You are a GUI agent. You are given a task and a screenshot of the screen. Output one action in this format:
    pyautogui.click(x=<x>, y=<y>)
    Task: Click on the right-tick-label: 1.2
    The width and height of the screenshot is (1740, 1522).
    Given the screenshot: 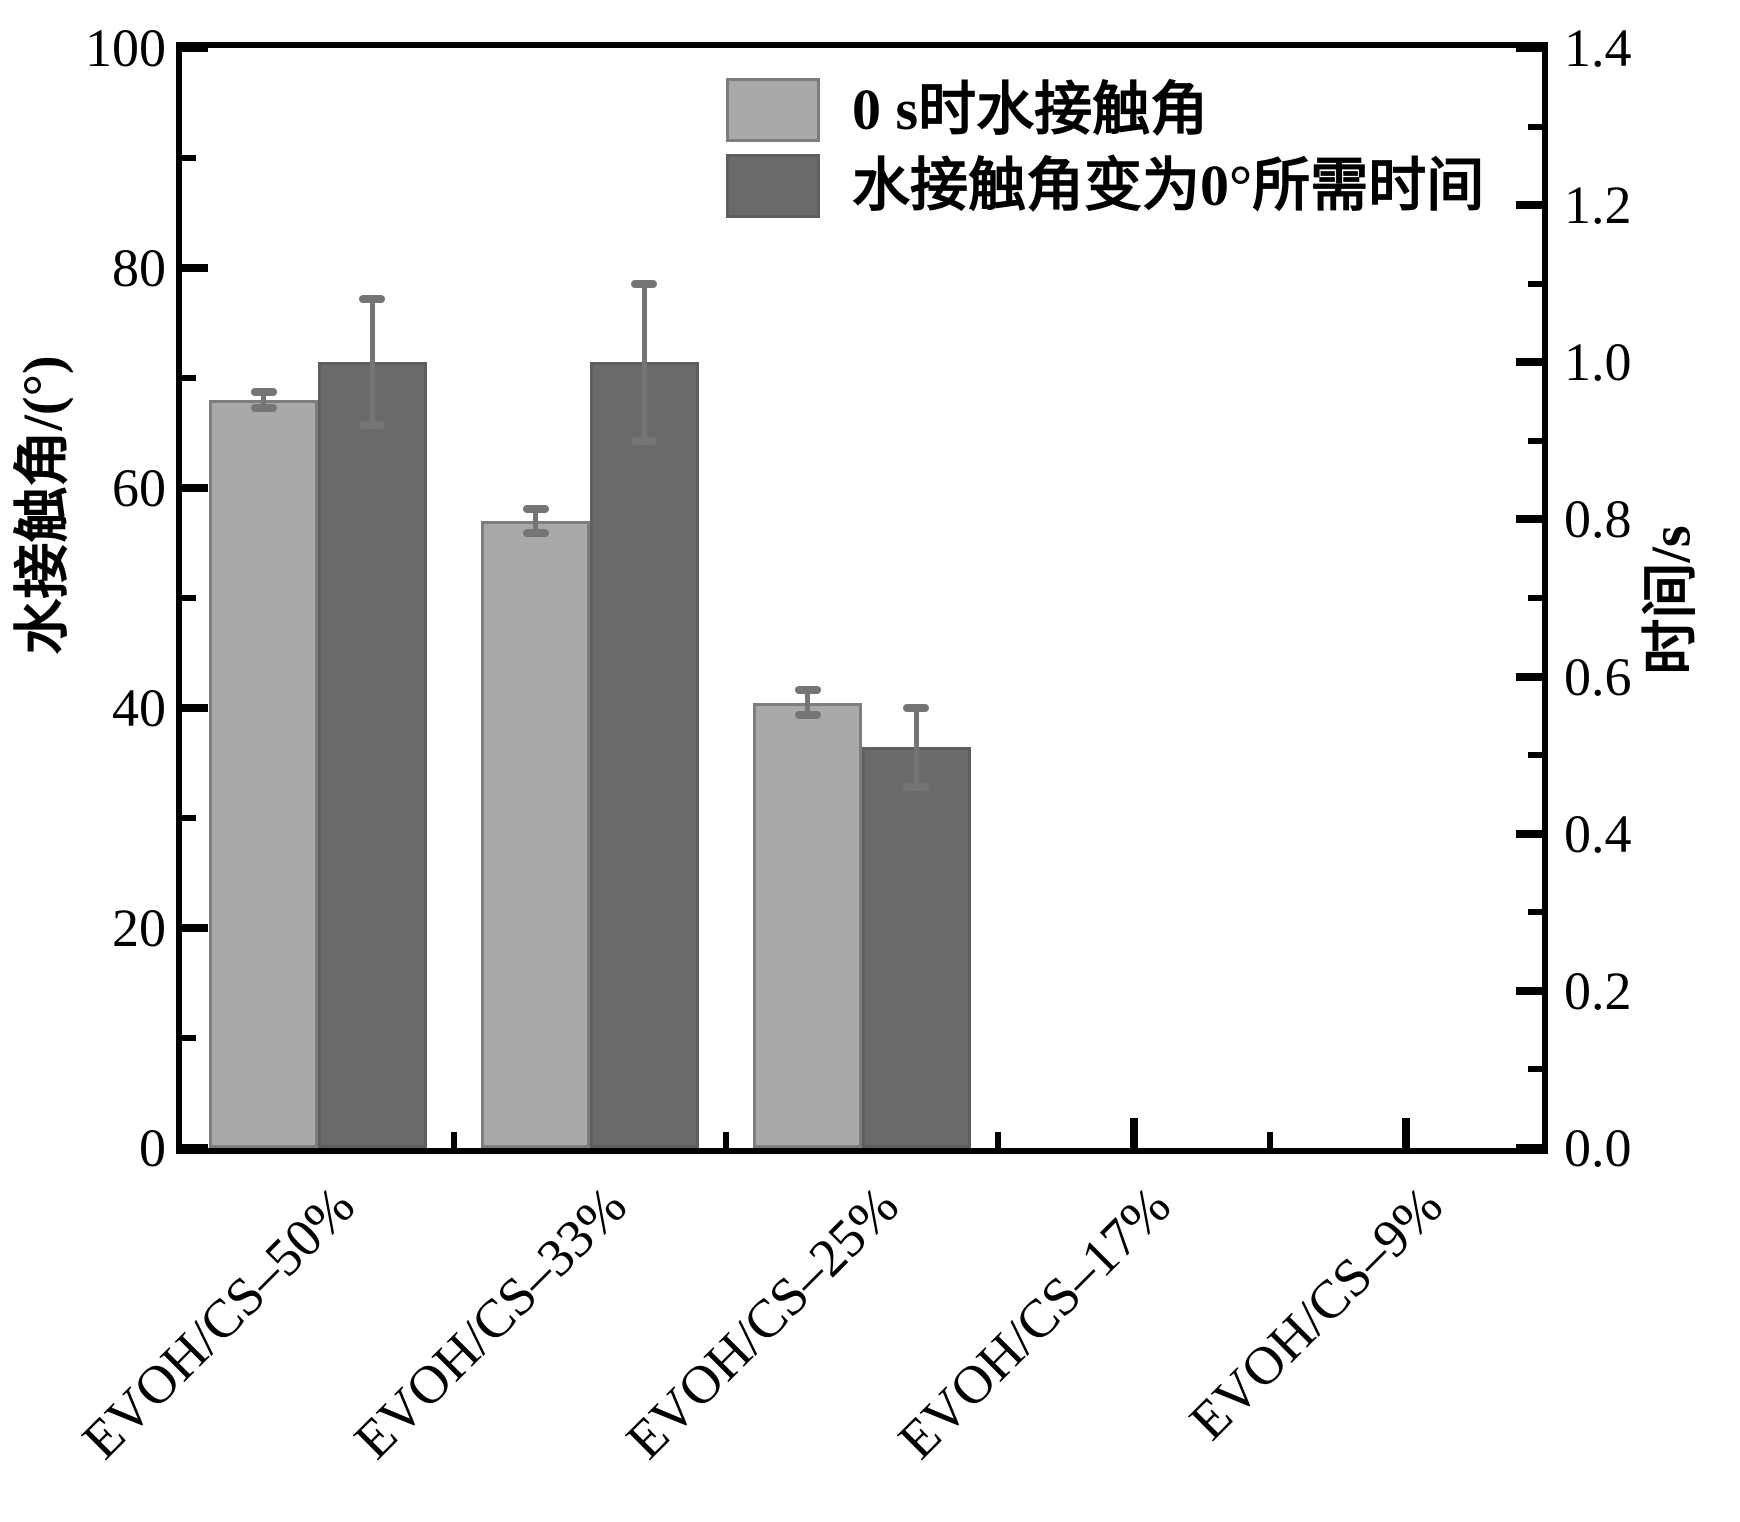 What is the action you would take?
    pyautogui.click(x=1598, y=205)
    